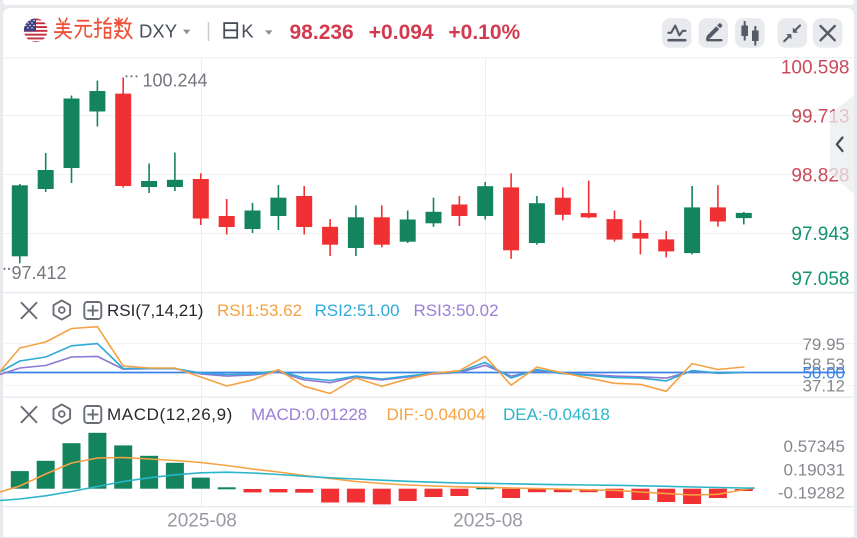  I want to click on svg-text: 98.236, so click(322, 32).